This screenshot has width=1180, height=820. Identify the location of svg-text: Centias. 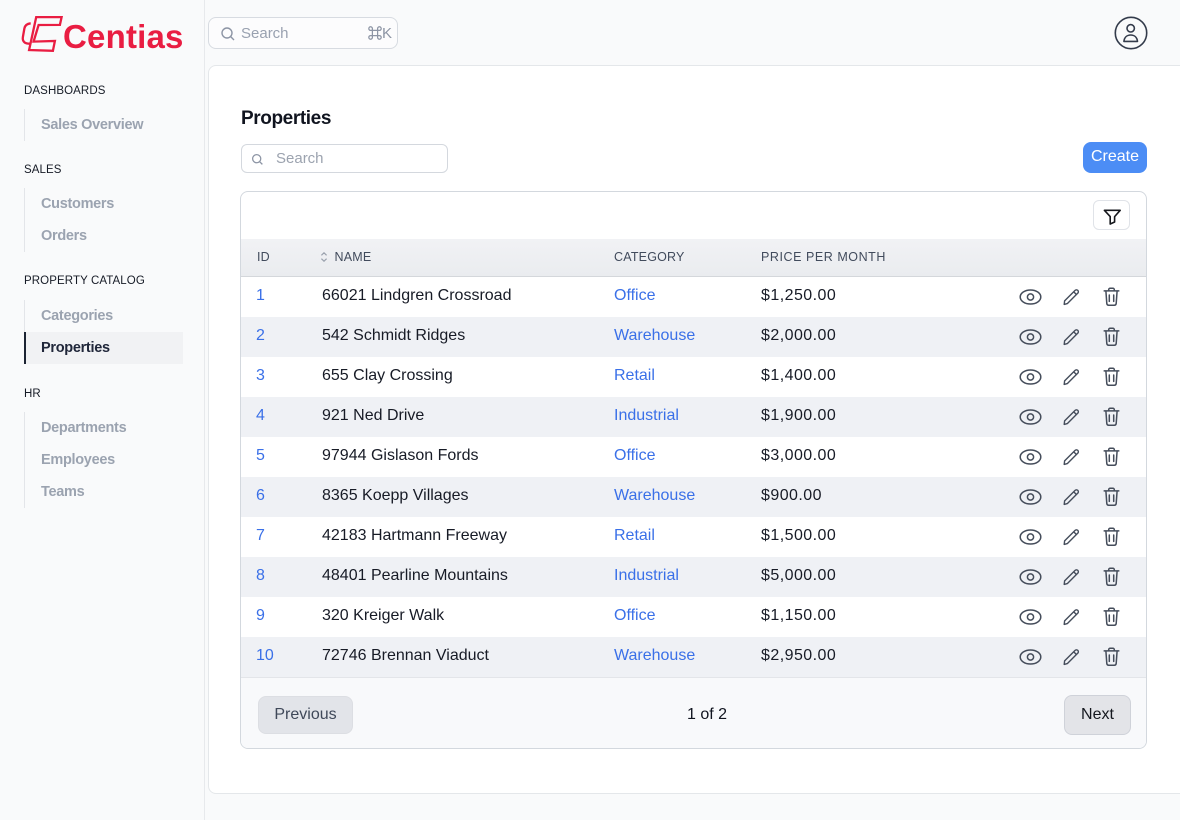
(123, 36).